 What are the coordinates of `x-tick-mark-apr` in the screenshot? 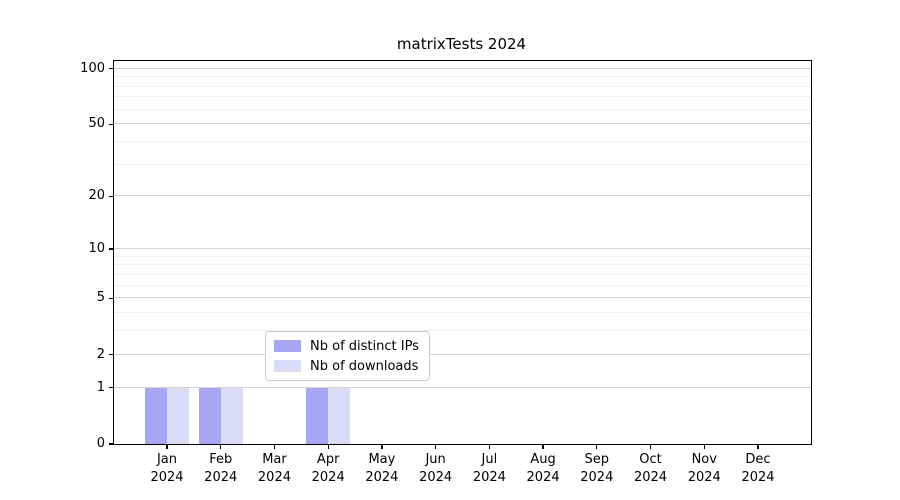 It's located at (328, 446).